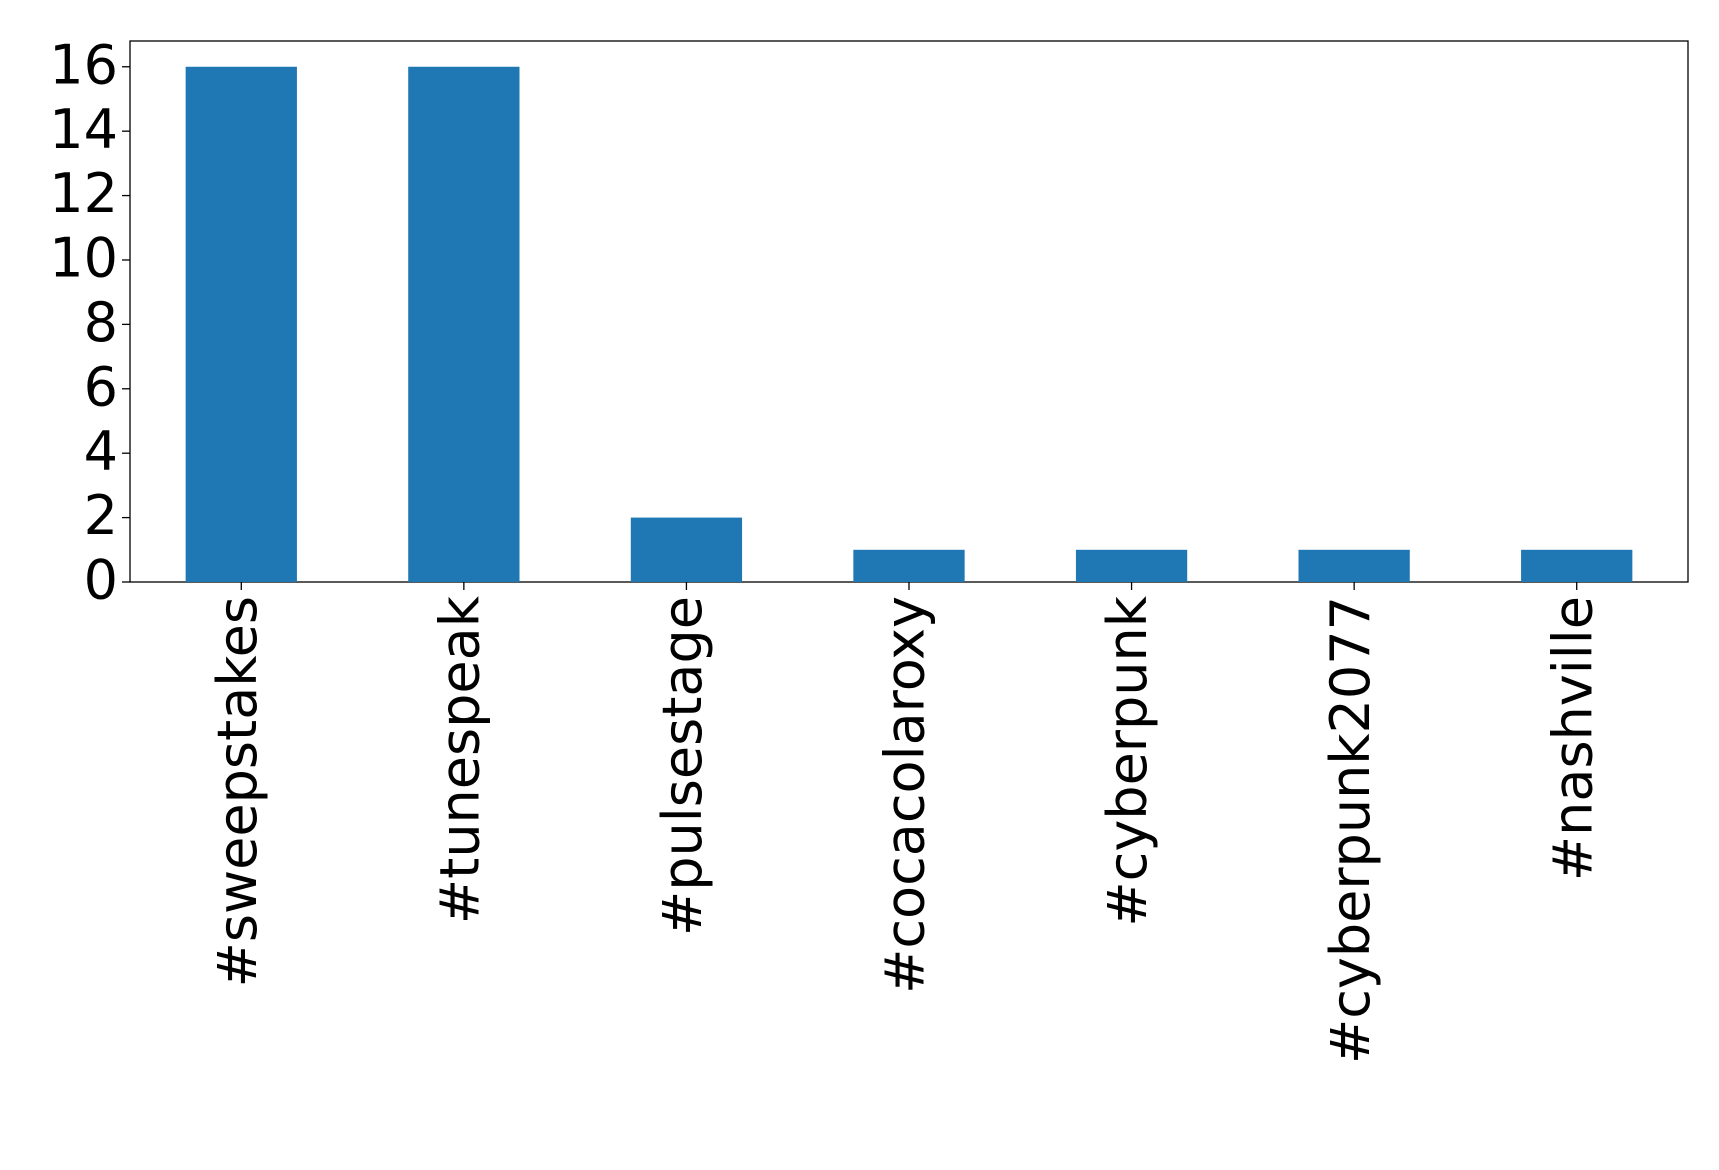 The height and width of the screenshot is (1170, 1719). What do you see at coordinates (682, 766) in the screenshot?
I see `x-tick-label: #pulsestage` at bounding box center [682, 766].